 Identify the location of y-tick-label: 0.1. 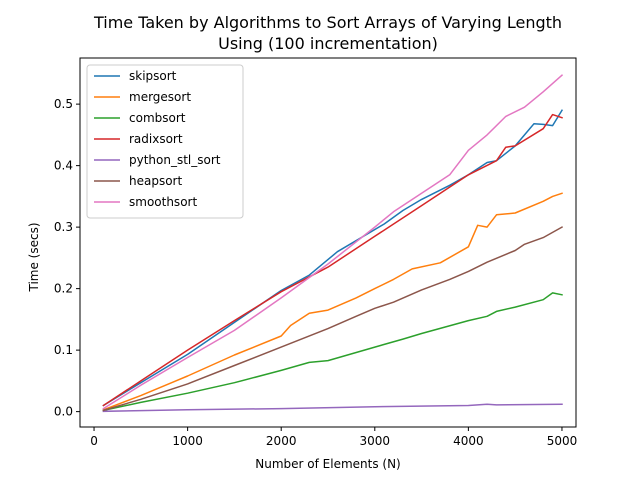
(63, 350).